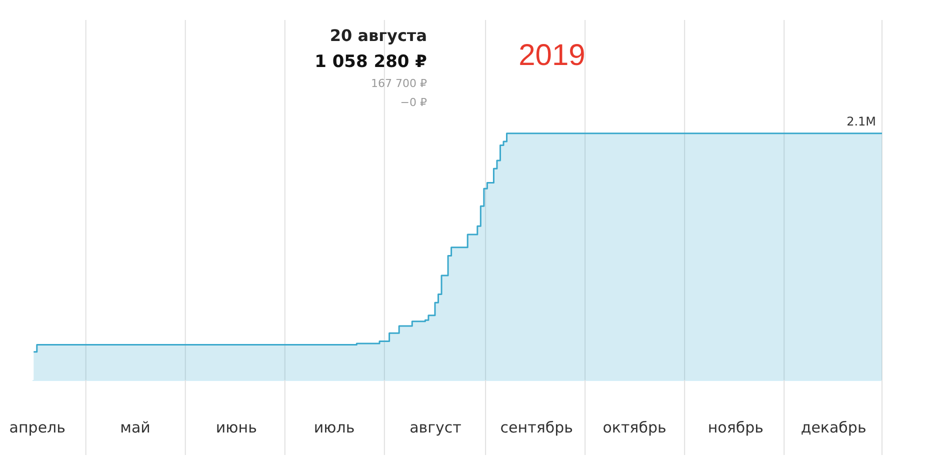 This screenshot has width=952, height=472. Describe the element at coordinates (413, 102) in the screenshot. I see `text: −0 ₽` at that location.